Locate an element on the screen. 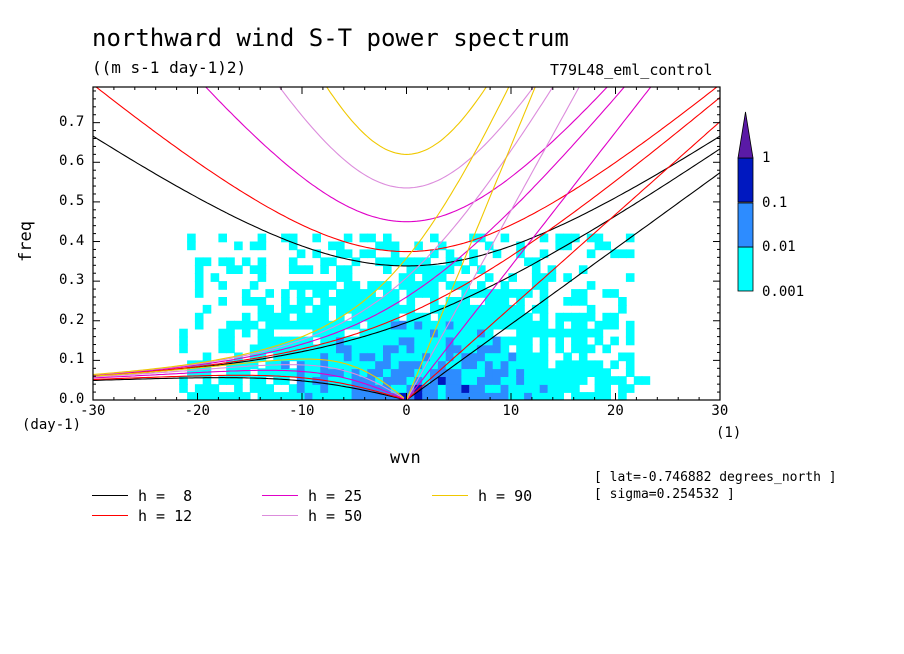 The image size is (904, 654). legend-label: h = 50 is located at coordinates (335, 516).